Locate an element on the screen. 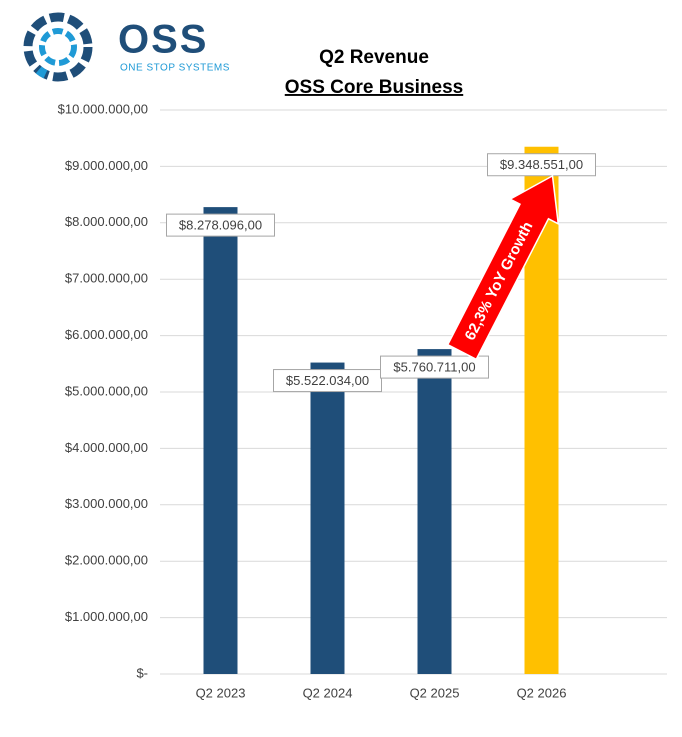  y-tick-label: $4.000.000,00 is located at coordinates (106, 447).